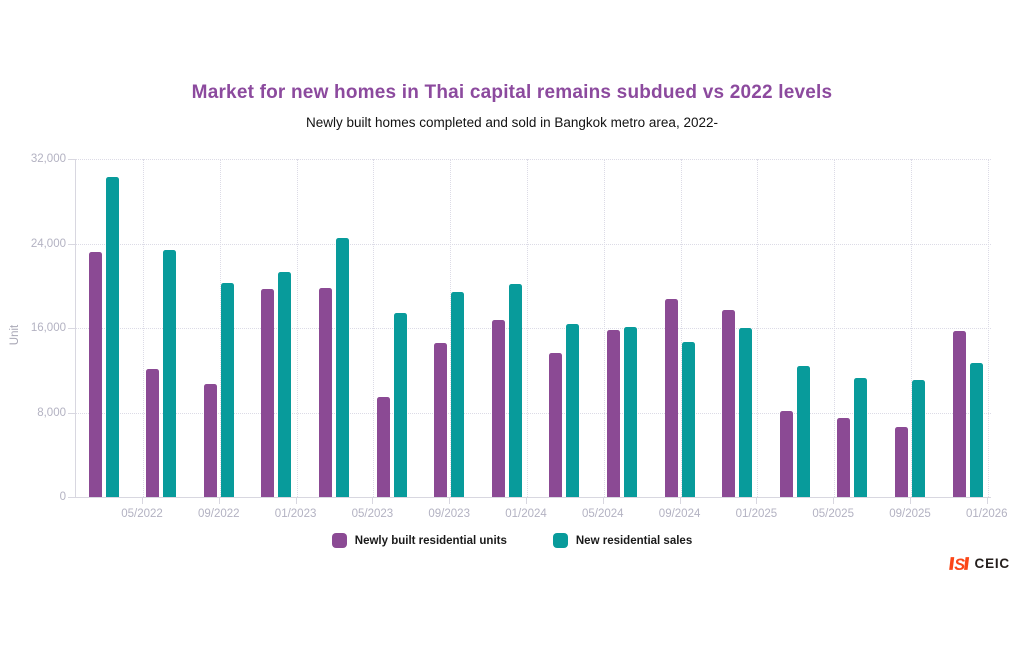 The width and height of the screenshot is (1024, 652). Describe the element at coordinates (342, 367) in the screenshot. I see `bar-sales-03/2023` at that location.